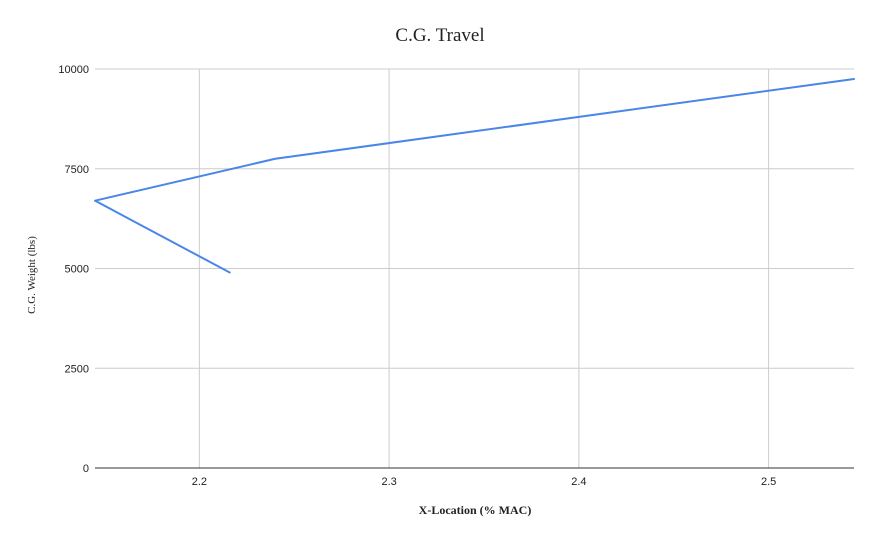  I want to click on y-axis-label: C.G. Weight (lbs), so click(32, 275).